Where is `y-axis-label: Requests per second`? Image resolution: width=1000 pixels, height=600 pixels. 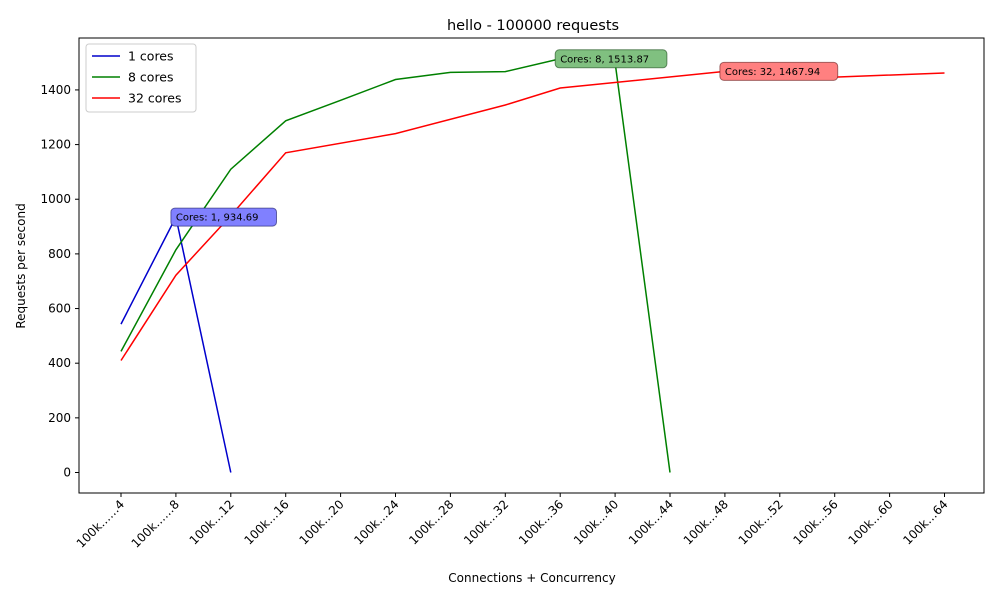 y-axis-label: Requests per second is located at coordinates (21, 265).